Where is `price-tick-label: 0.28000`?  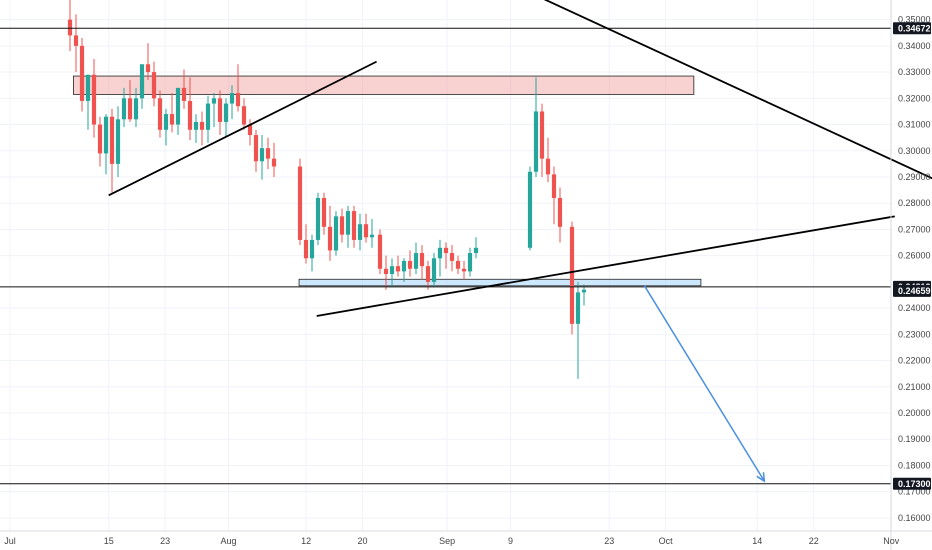 price-tick-label: 0.28000 is located at coordinates (914, 203).